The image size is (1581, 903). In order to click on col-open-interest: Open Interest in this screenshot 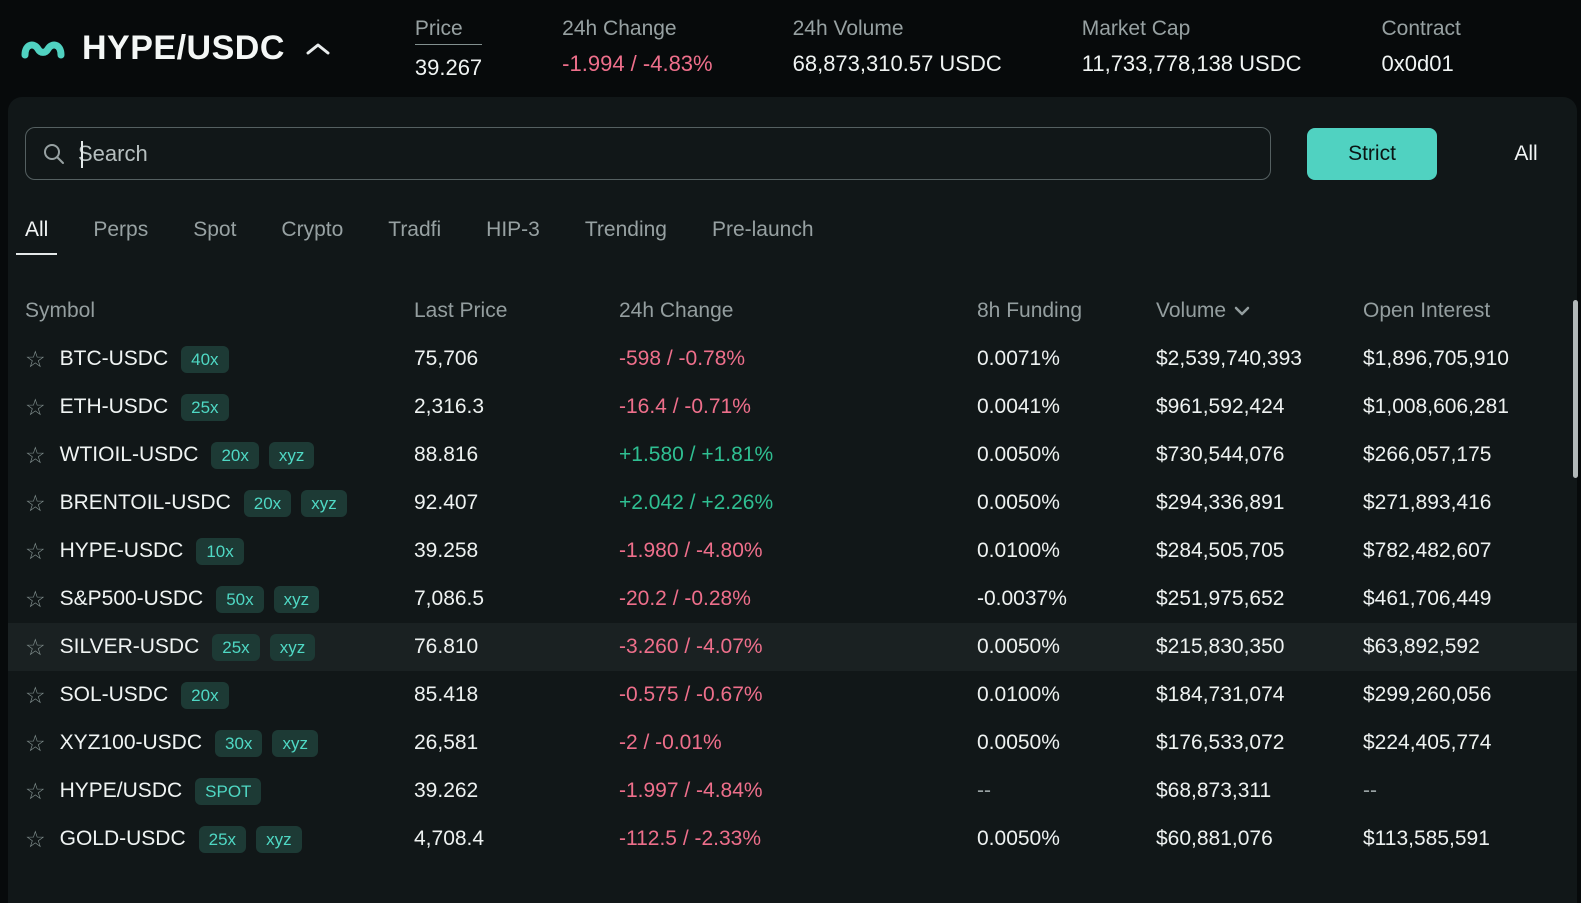, I will do `click(1427, 310)`.